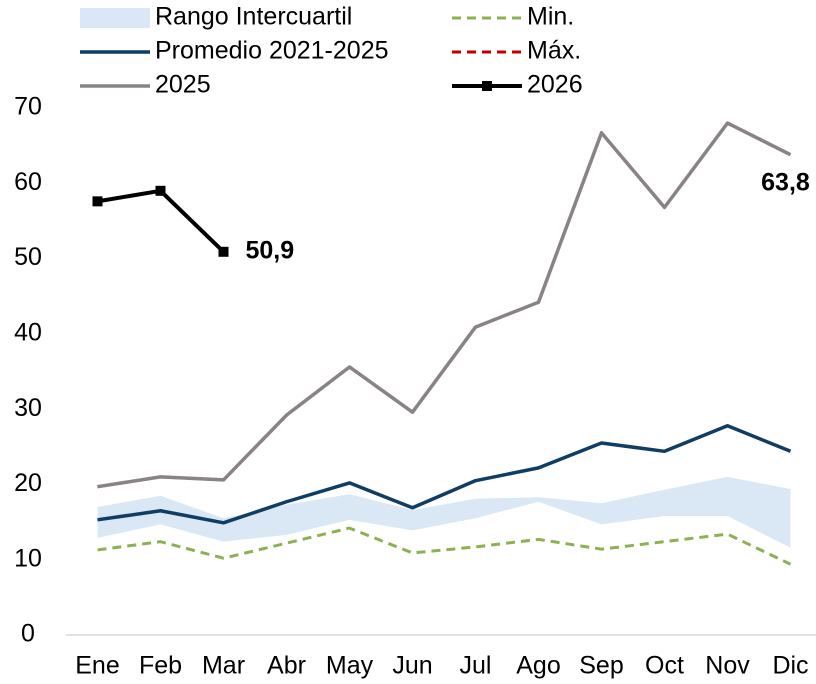 This screenshot has width=816, height=684. What do you see at coordinates (790, 666) in the screenshot?
I see `x-tick-label: Dic` at bounding box center [790, 666].